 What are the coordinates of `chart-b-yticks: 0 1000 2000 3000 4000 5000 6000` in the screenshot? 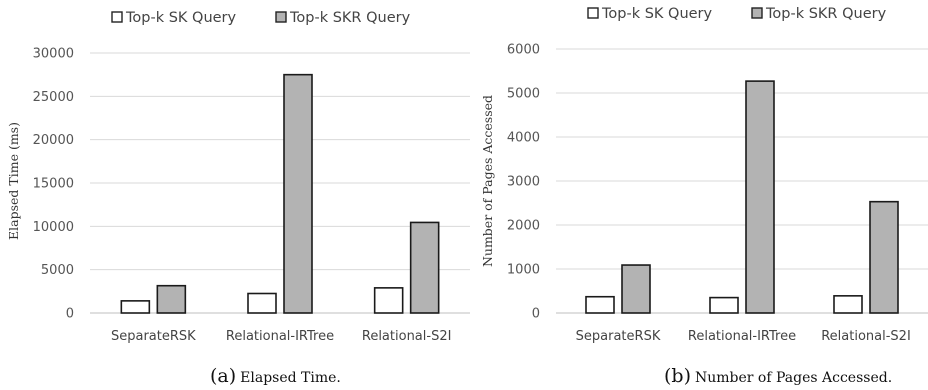 It's located at (523, 182).